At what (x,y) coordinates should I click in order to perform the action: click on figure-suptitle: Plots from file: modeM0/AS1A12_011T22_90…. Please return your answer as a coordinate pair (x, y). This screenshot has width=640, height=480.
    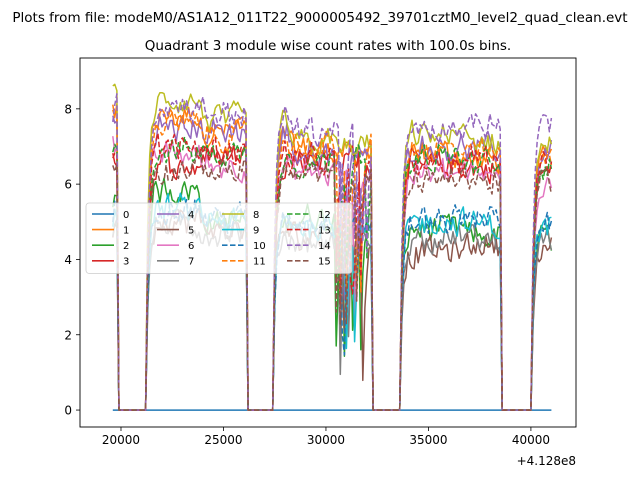
    Looking at the image, I should click on (319, 18).